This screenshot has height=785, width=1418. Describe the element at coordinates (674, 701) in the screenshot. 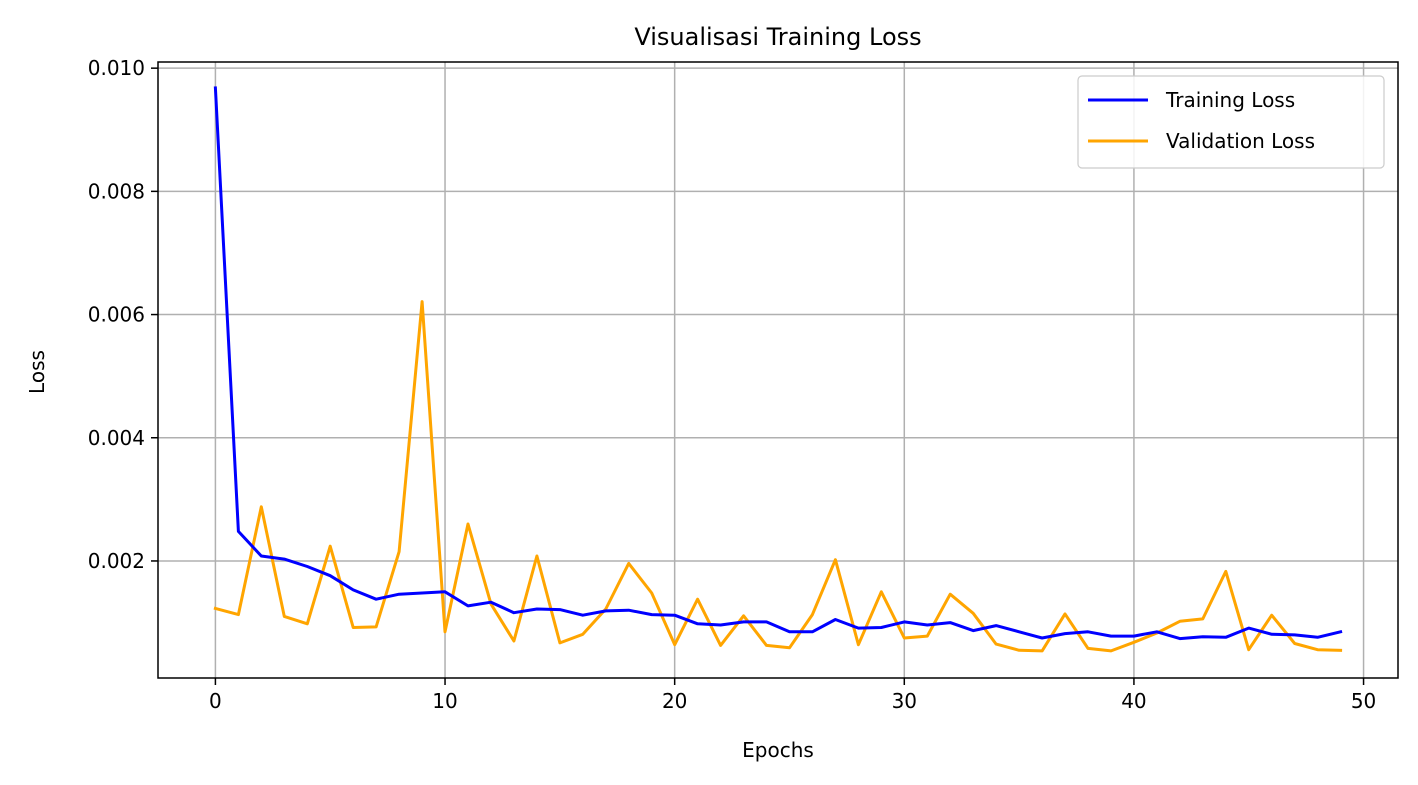

I see `x-tick-label: 20` at that location.